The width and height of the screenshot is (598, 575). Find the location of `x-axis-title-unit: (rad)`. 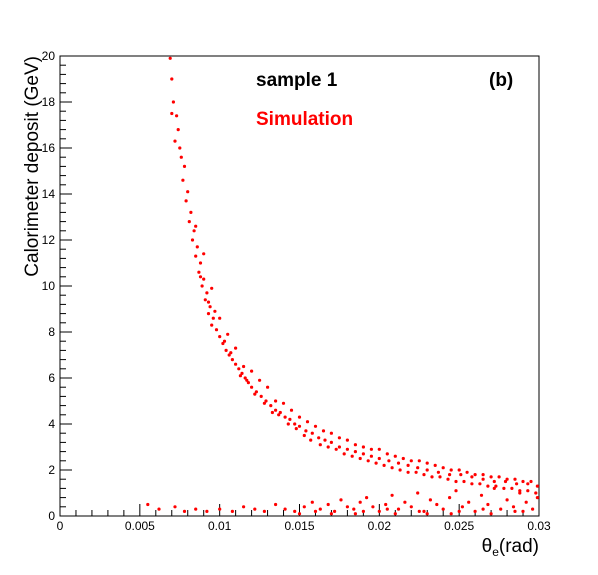

x-axis-title-unit: (rad) is located at coordinates (519, 546).